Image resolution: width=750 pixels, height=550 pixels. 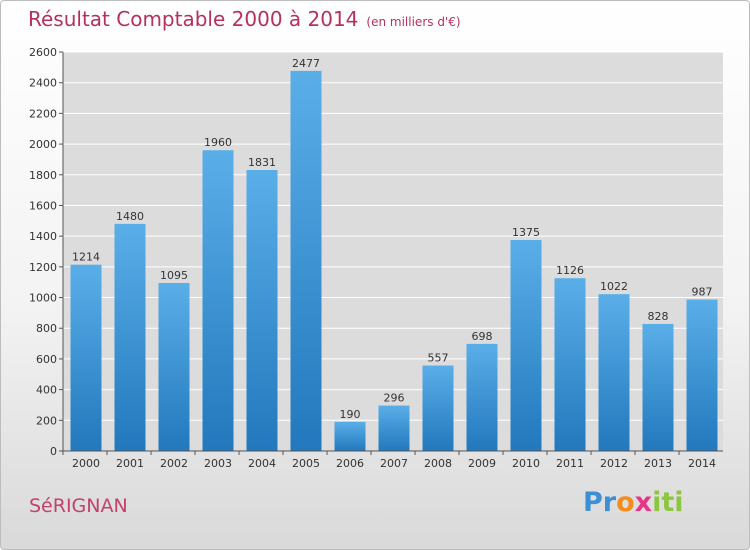 What do you see at coordinates (43, 205) in the screenshot?
I see `y-tick-label: 1600` at bounding box center [43, 205].